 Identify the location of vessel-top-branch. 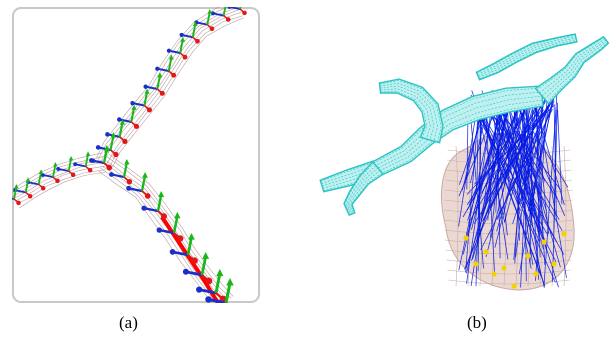
(526, 57).